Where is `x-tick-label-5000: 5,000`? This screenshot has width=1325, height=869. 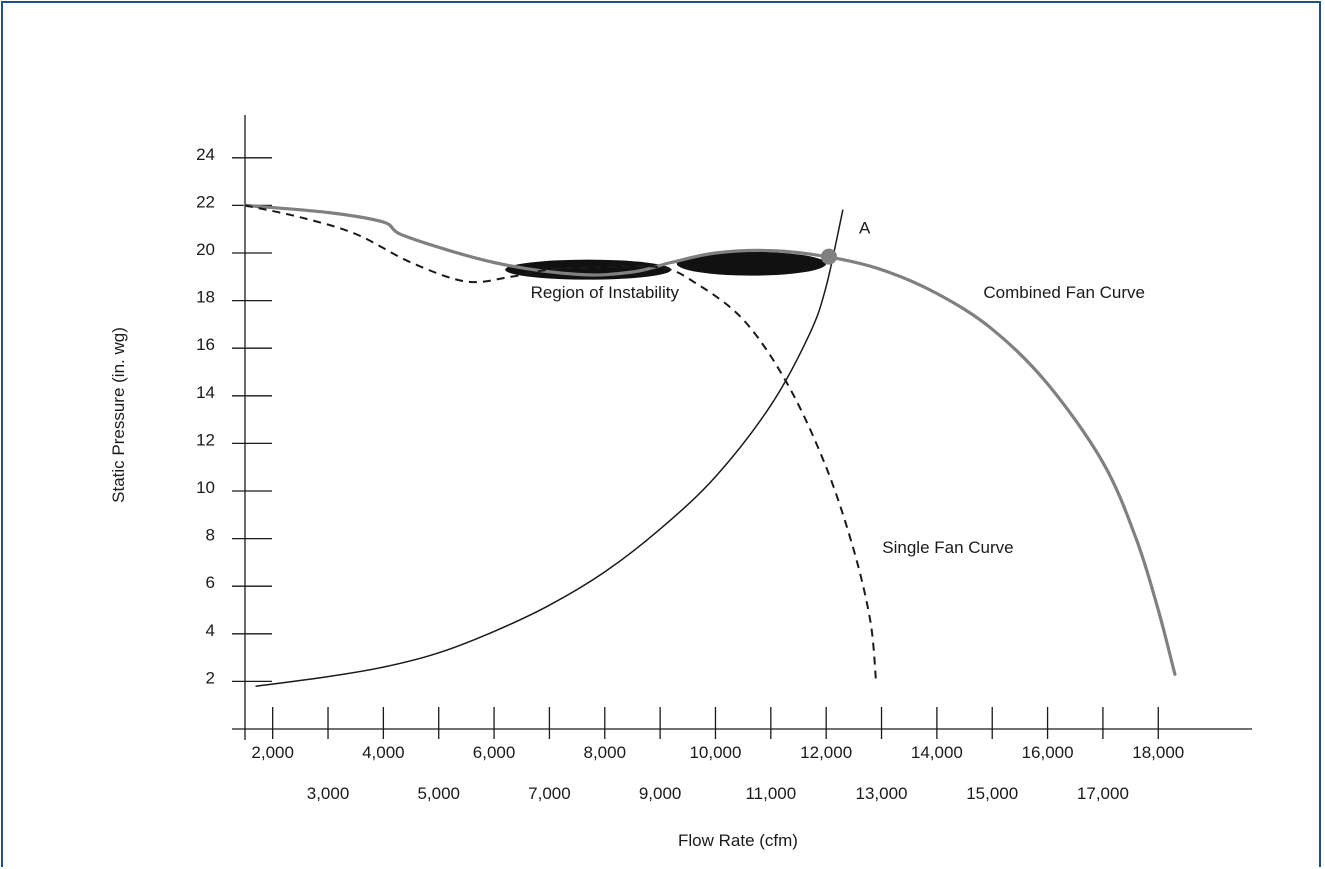 x-tick-label-5000: 5,000 is located at coordinates (438, 793).